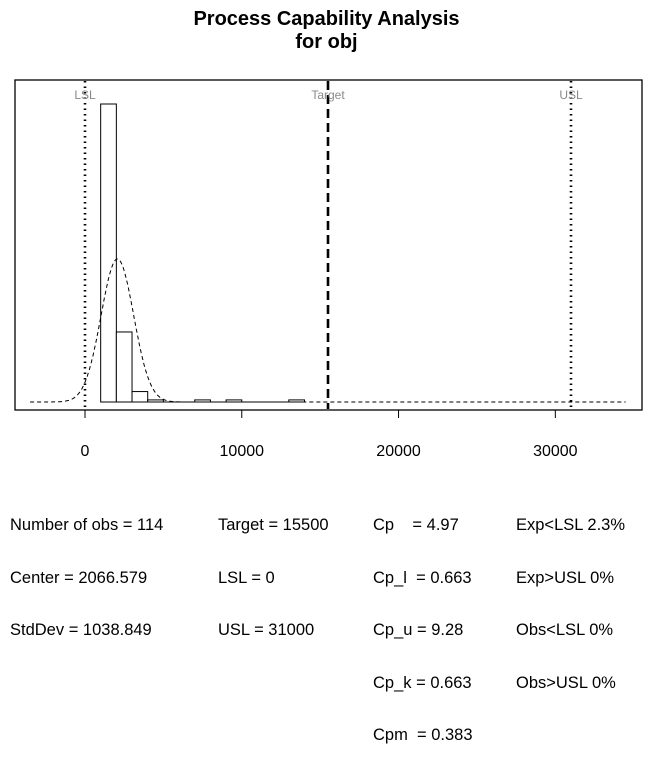 The image size is (653, 762). What do you see at coordinates (326, 42) in the screenshot?
I see `chart-title-line-2: for obj` at bounding box center [326, 42].